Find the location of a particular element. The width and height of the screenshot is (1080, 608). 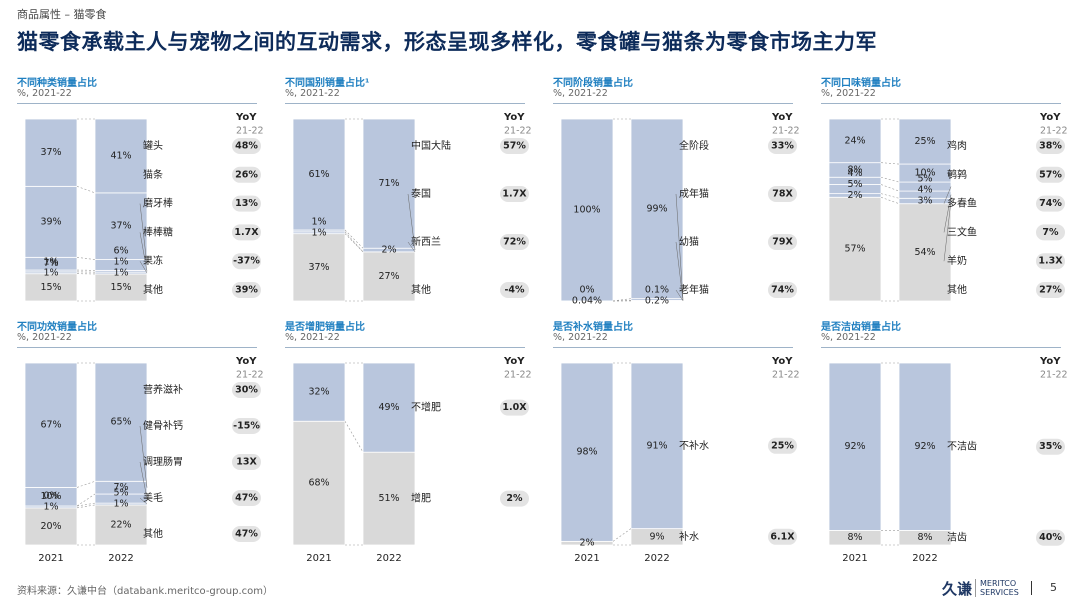

data-label: 57% is located at coordinates (854, 249).